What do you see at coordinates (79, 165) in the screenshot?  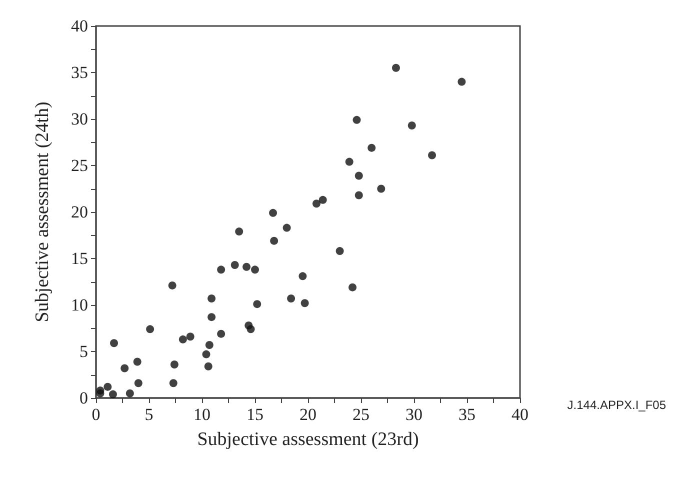 I see `y-tick-label: 25` at bounding box center [79, 165].